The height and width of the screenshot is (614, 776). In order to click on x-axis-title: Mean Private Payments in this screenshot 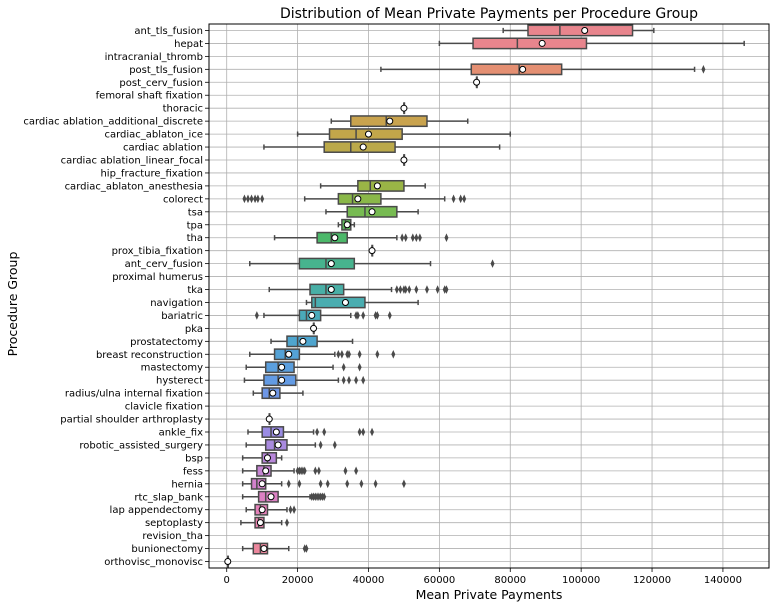, I will do `click(489, 594)`.